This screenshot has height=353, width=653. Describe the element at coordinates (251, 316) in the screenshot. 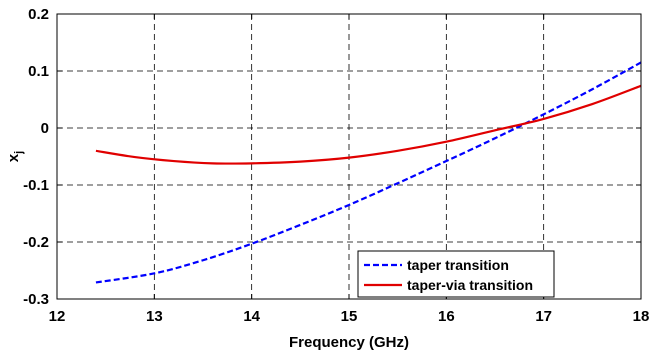

I see `x-tick-label: 14` at that location.